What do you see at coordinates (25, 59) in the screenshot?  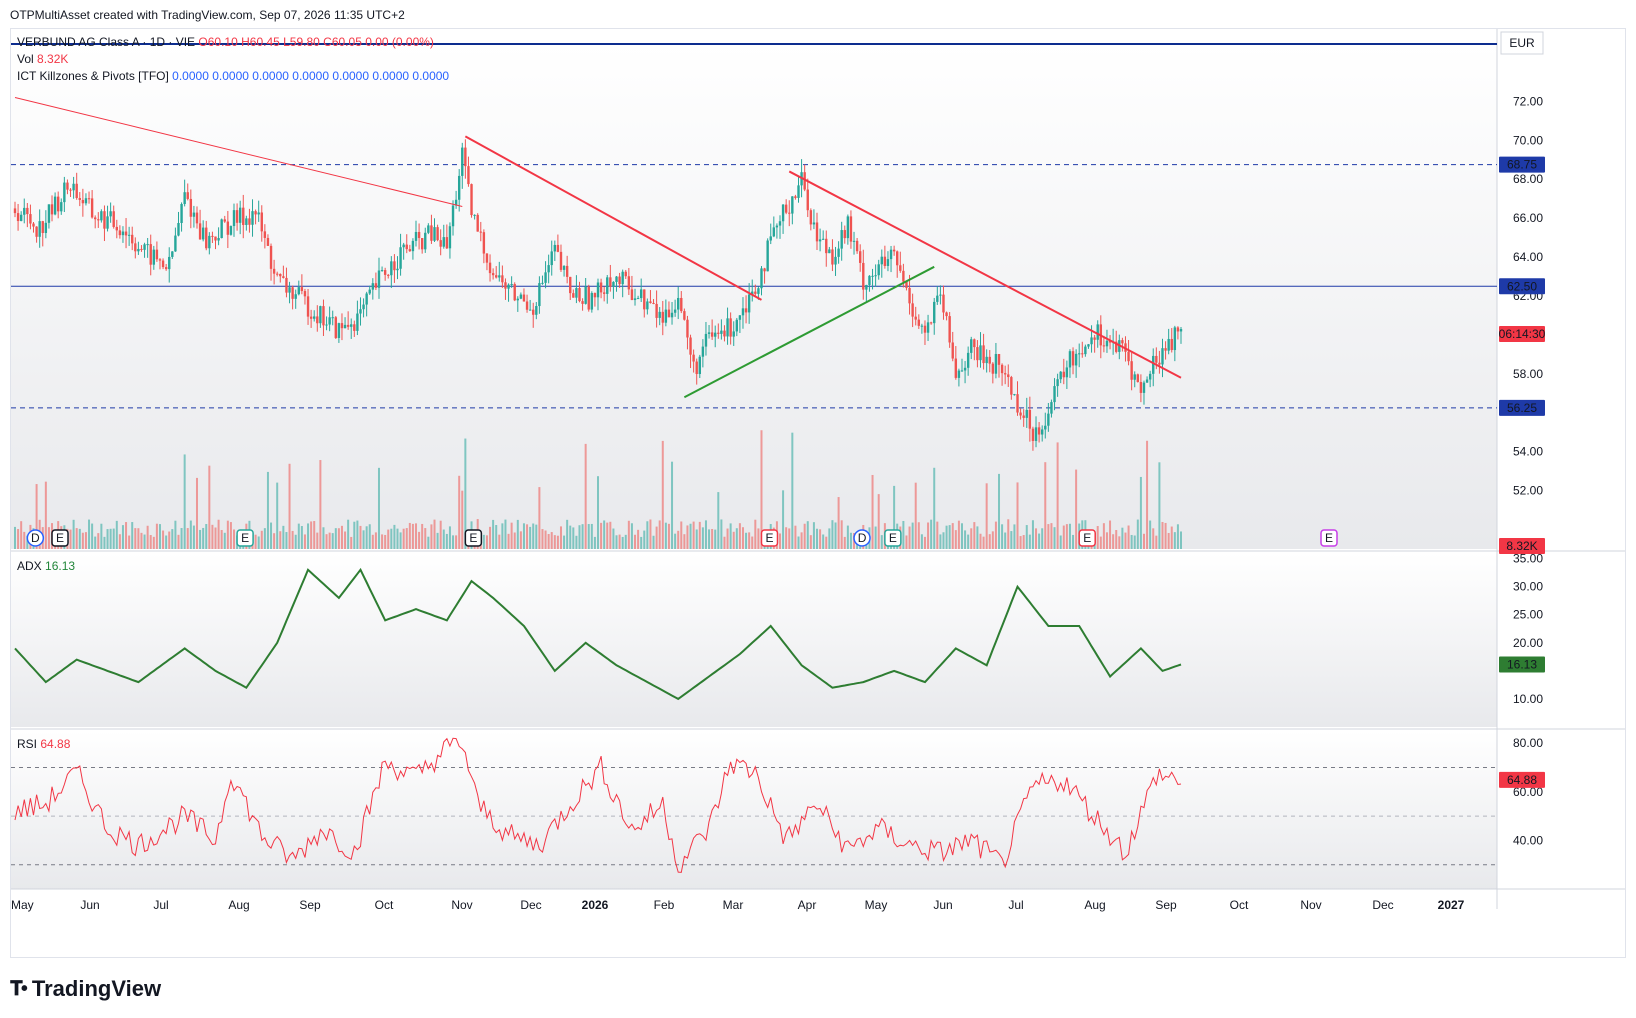 I see `volume-label: Vol` at bounding box center [25, 59].